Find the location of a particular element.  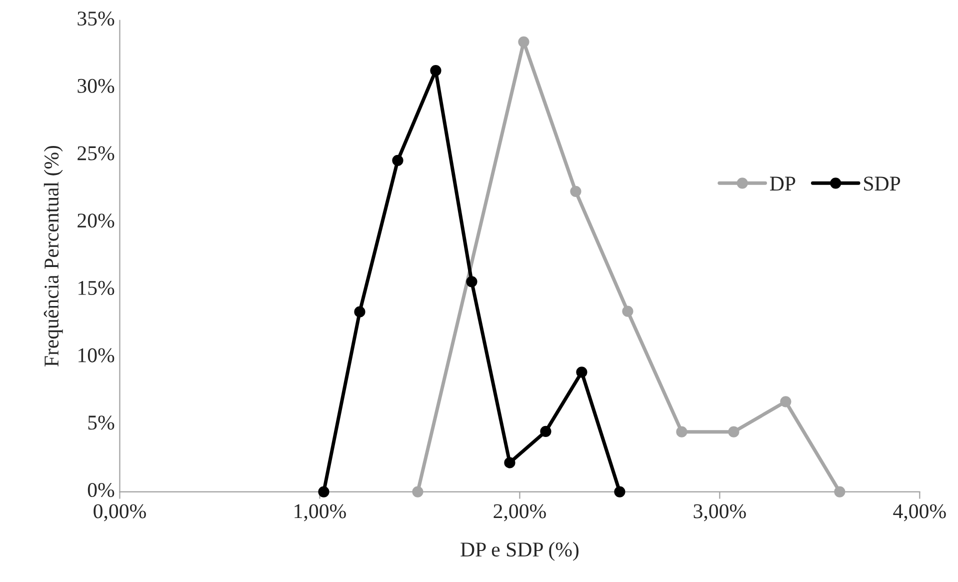

y-tick-label: 35% is located at coordinates (96, 19).